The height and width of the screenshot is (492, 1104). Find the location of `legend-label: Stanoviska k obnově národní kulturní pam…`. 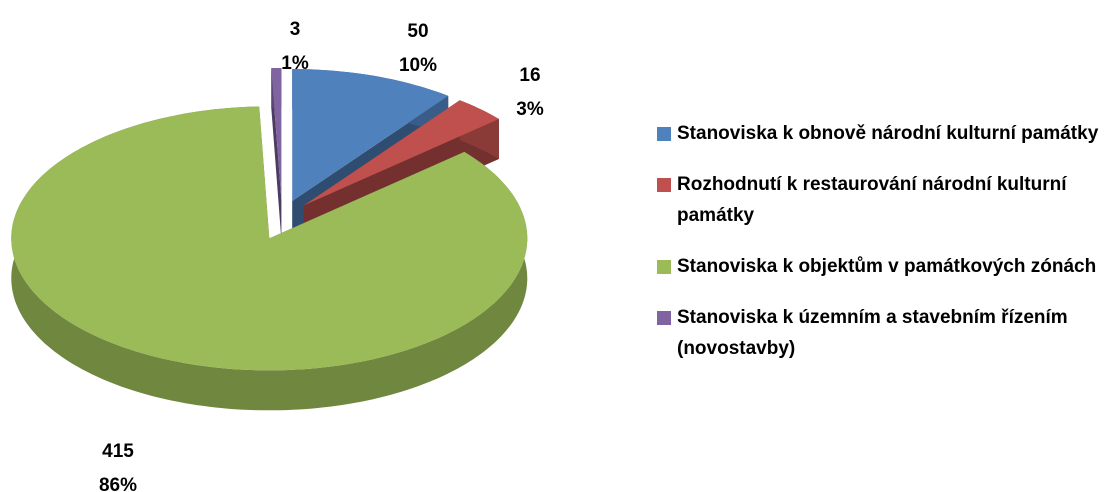

legend-label: Stanoviska k obnově národní kulturní pam… is located at coordinates (888, 133).